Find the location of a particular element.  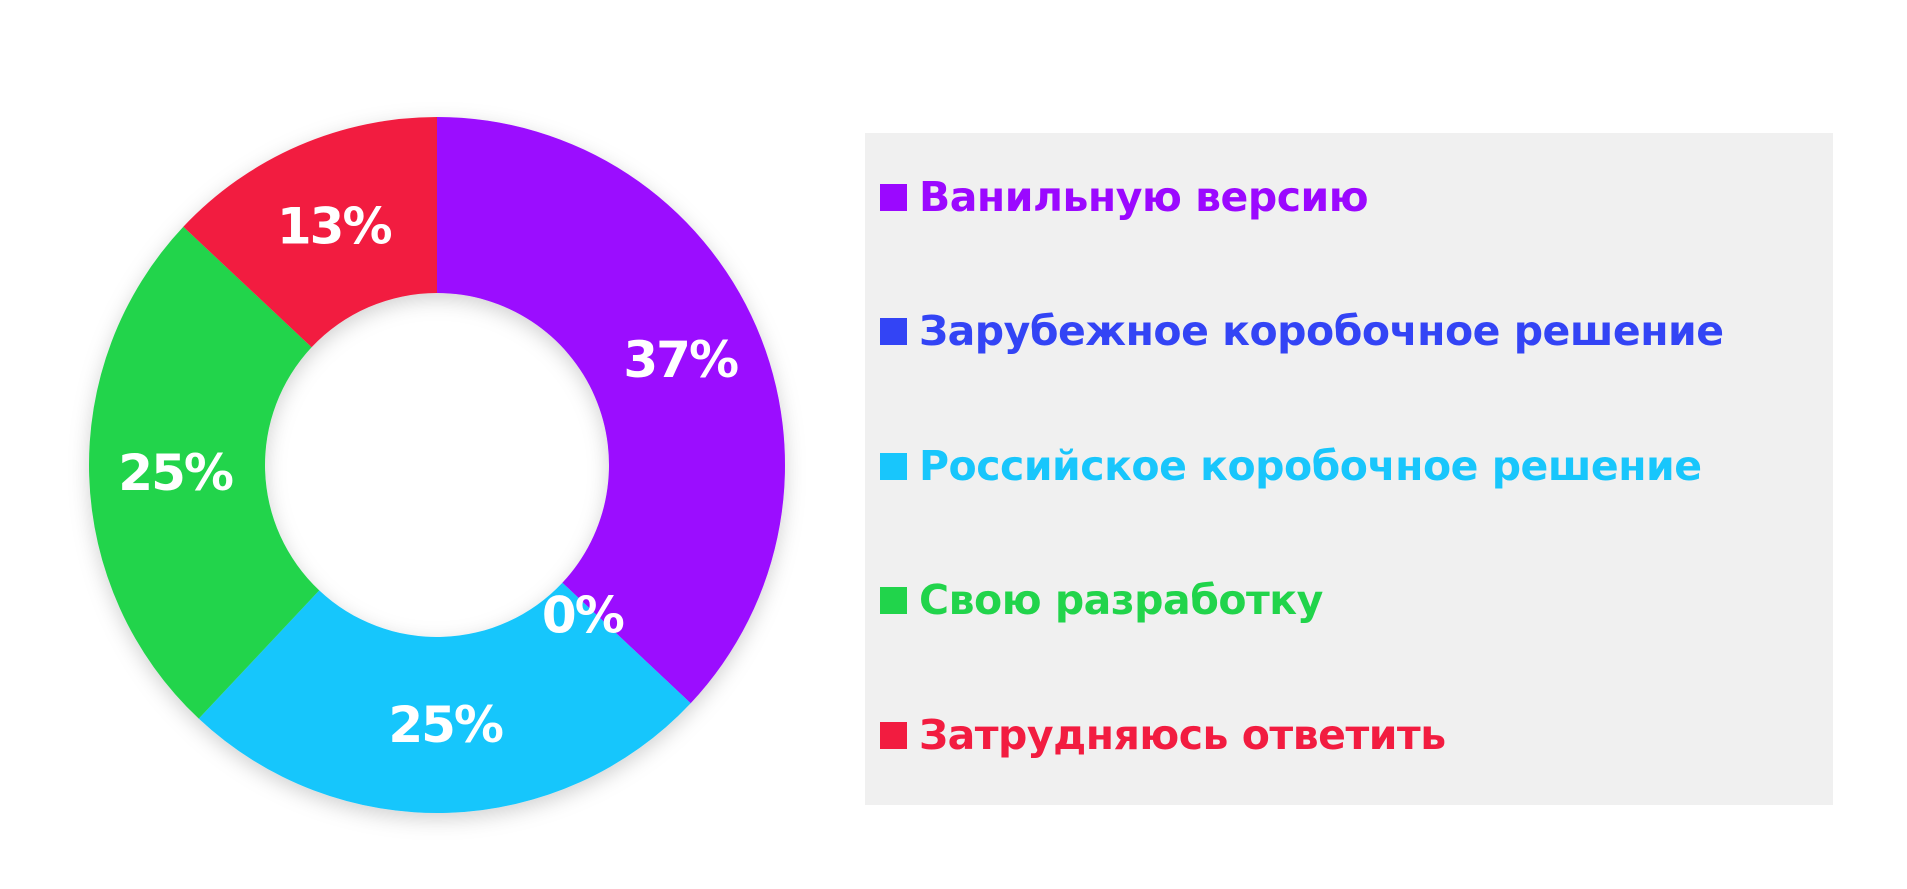

legend-label: Затрудняюсь ответить is located at coordinates (1182, 735).